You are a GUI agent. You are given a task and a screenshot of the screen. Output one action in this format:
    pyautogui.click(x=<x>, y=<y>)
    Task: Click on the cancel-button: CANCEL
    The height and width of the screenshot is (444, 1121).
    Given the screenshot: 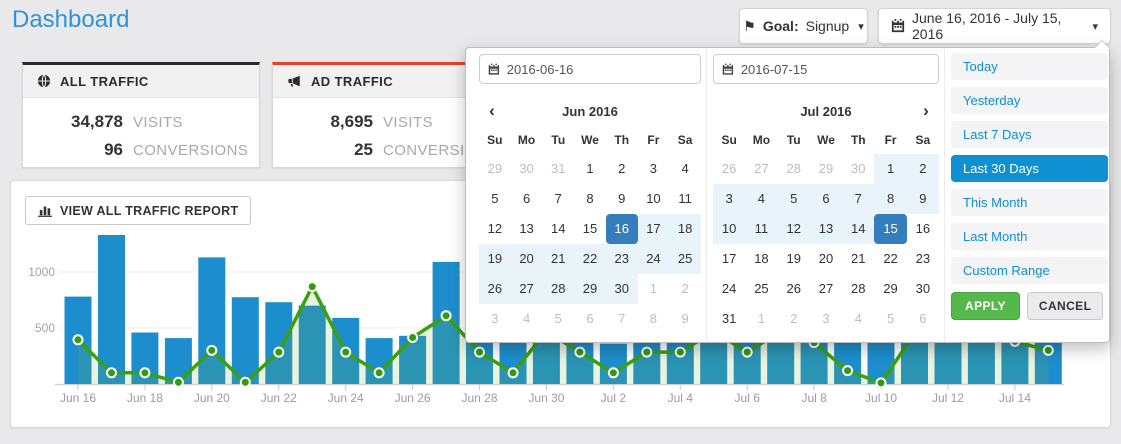 What is the action you would take?
    pyautogui.click(x=1065, y=306)
    